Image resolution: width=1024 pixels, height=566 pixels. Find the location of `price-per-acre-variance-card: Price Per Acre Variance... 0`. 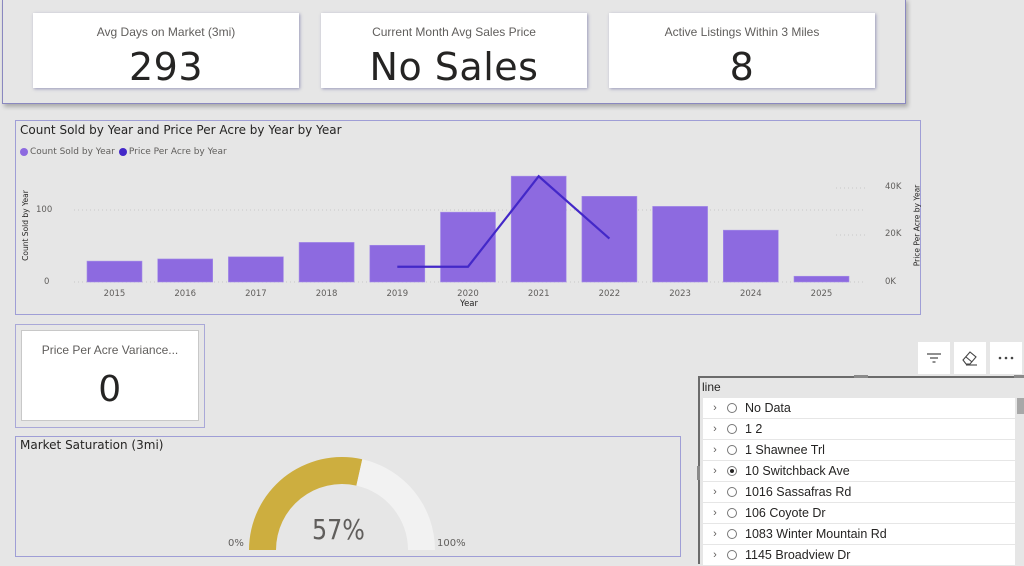

price-per-acre-variance-card: Price Per Acre Variance... 0 is located at coordinates (110, 375).